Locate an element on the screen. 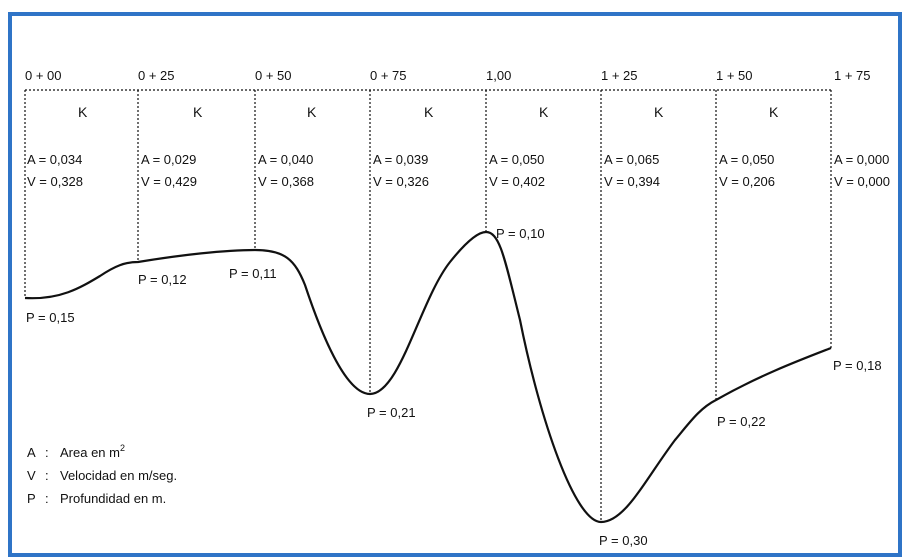 The width and height of the screenshot is (908, 557). station-label: 1 + 25 is located at coordinates (619, 75).